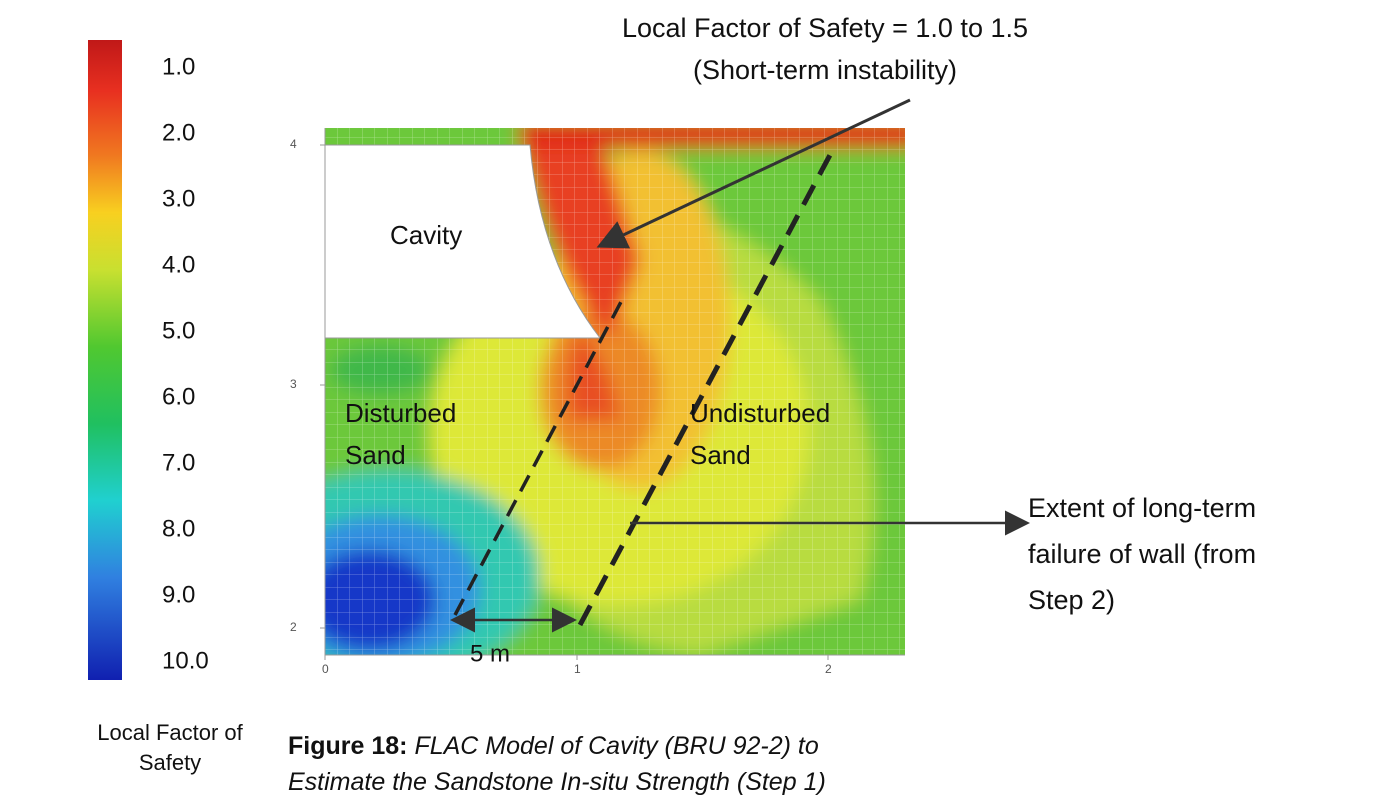 This screenshot has width=1398, height=800. What do you see at coordinates (753, 173) in the screenshot?
I see `annotation-arrow` at bounding box center [753, 173].